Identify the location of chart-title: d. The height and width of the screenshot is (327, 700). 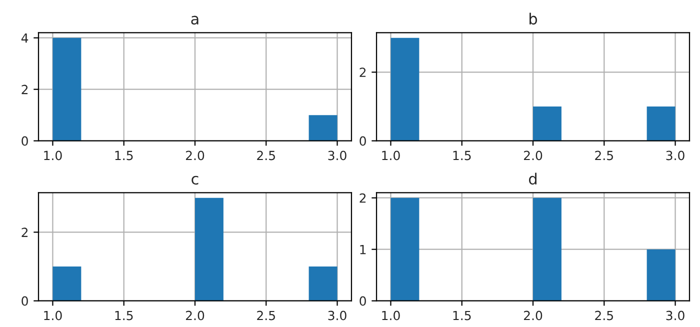
(532, 178).